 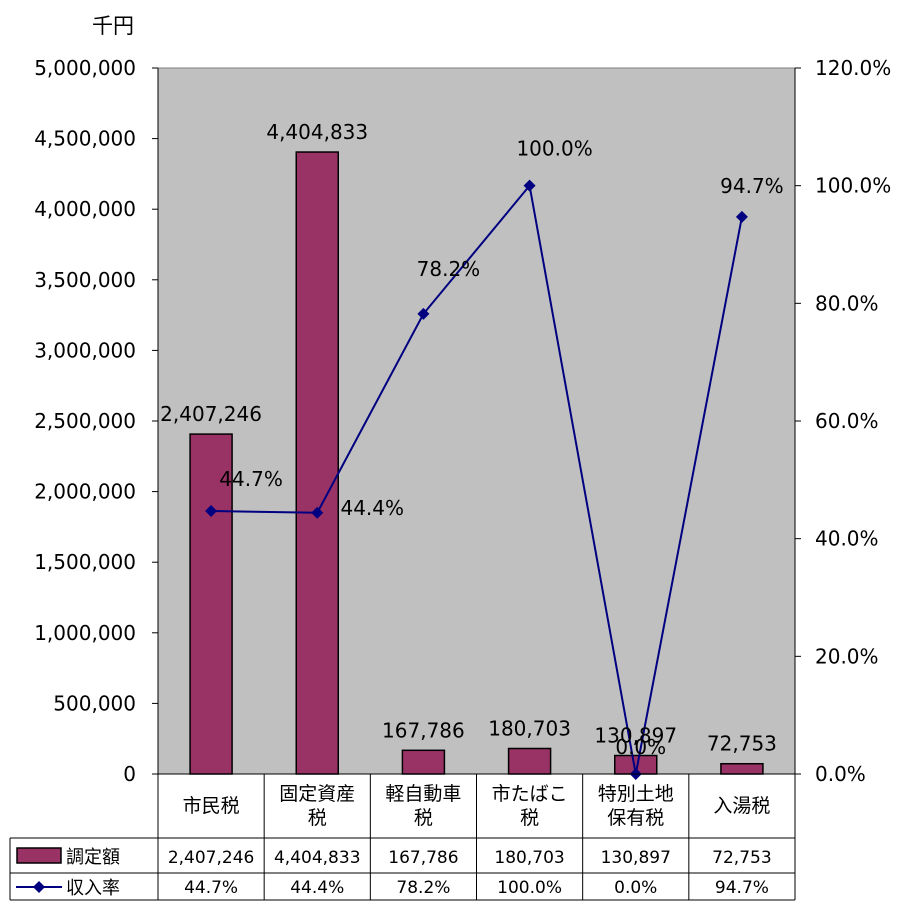 I want to click on table-cell-rate: 94.7%, so click(x=742, y=888).